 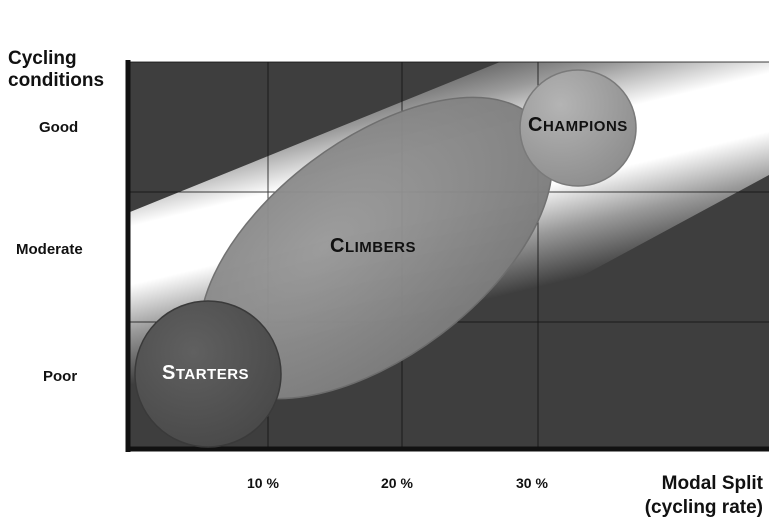 I want to click on x-axis-title-line1: Modal Split, so click(x=712, y=483).